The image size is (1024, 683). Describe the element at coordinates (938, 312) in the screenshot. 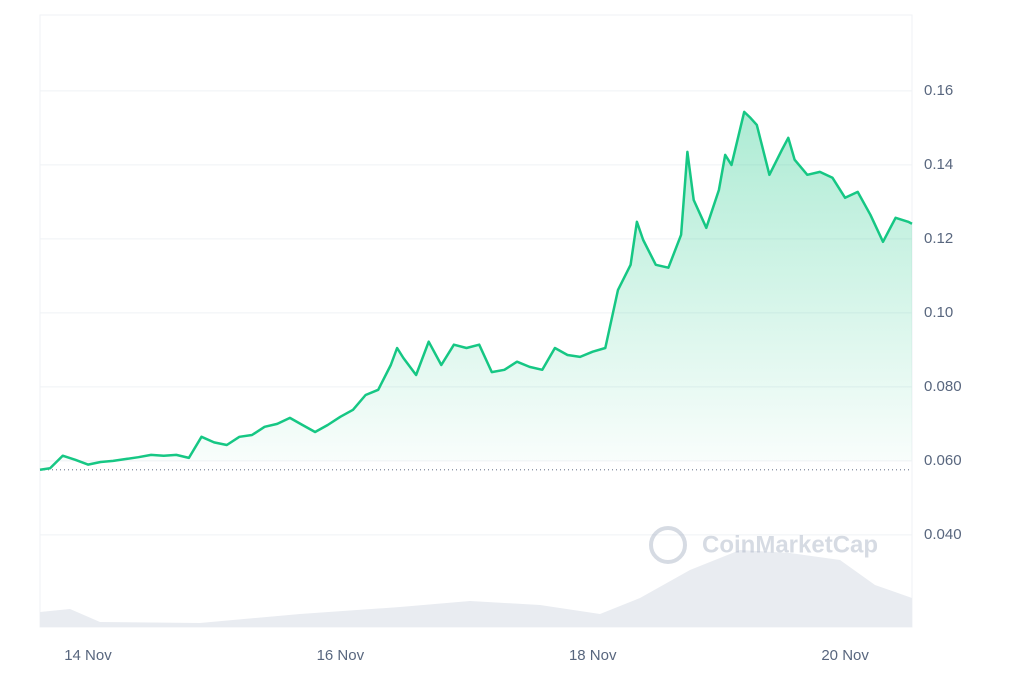

I see `y-tick-label: 0.10` at that location.